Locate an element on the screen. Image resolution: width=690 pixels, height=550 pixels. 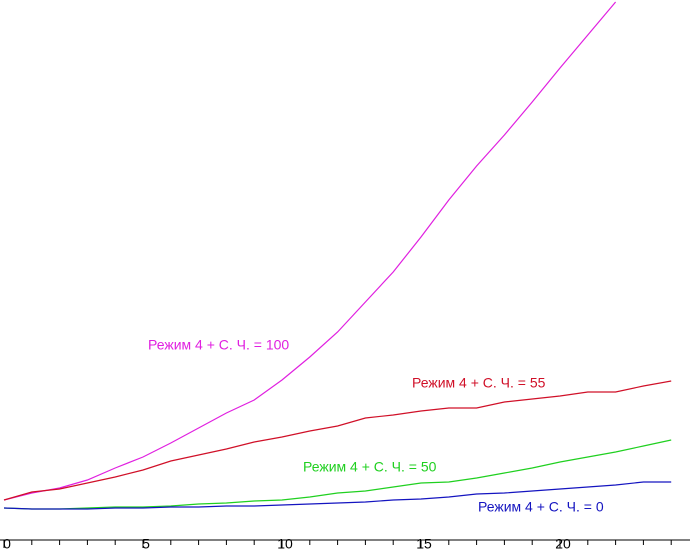
series-label: Режим 4 + С. Ч. = 50 is located at coordinates (370, 467).